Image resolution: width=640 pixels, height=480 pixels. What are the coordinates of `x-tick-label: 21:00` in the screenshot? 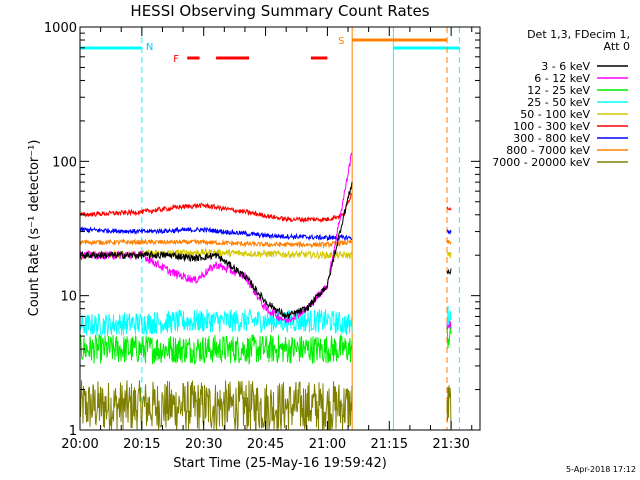 It's located at (327, 444).